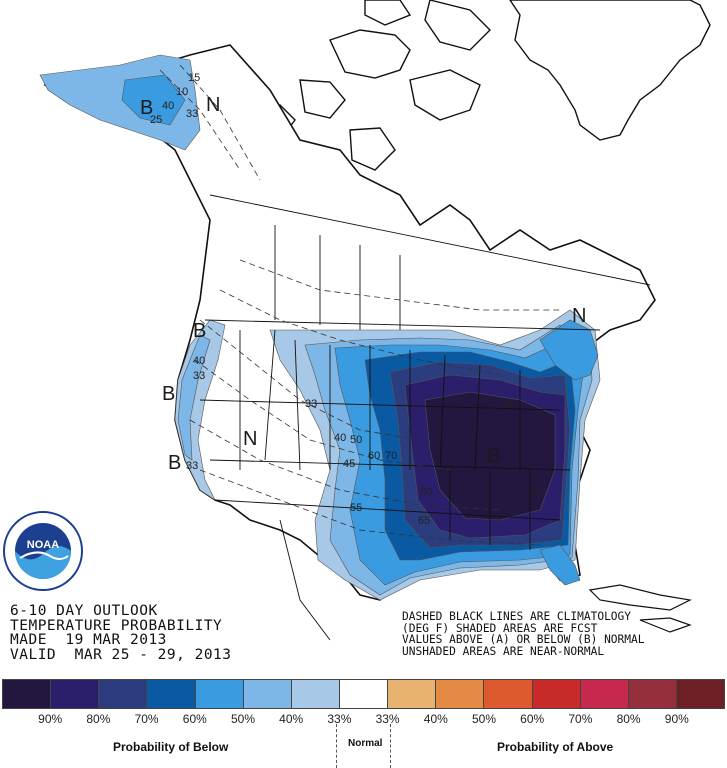 Image resolution: width=727 pixels, height=768 pixels. I want to click on east-below-label: B, so click(494, 456).